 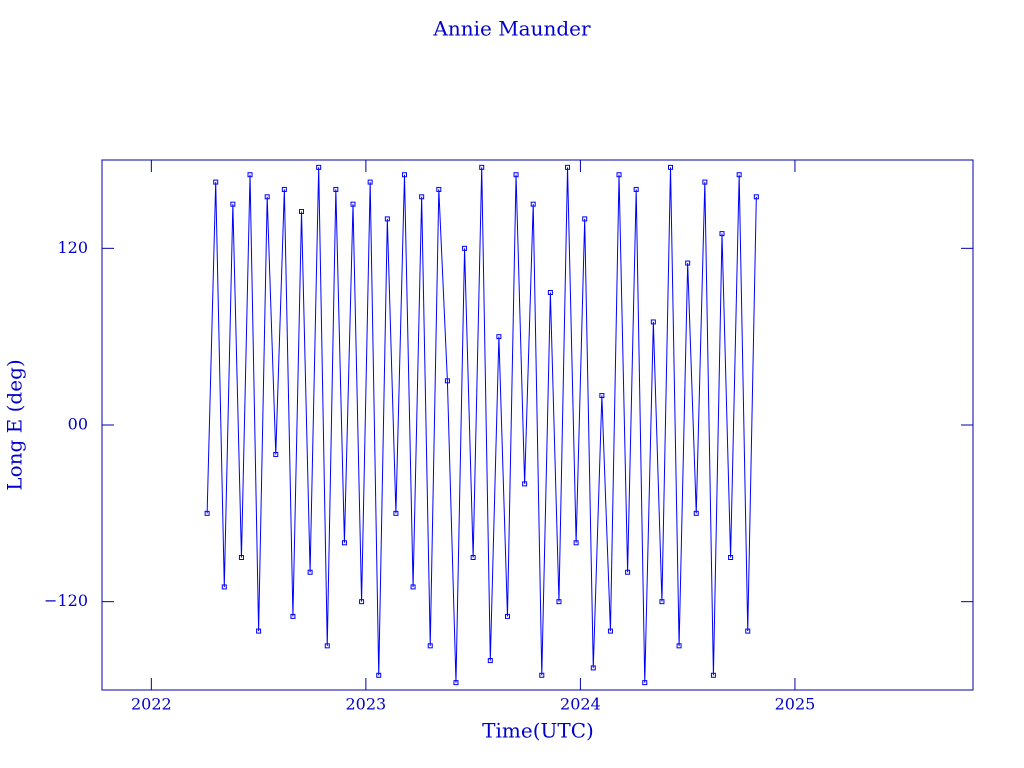 What do you see at coordinates (538, 731) in the screenshot?
I see `x-axis-label: Time(UTC)` at bounding box center [538, 731].